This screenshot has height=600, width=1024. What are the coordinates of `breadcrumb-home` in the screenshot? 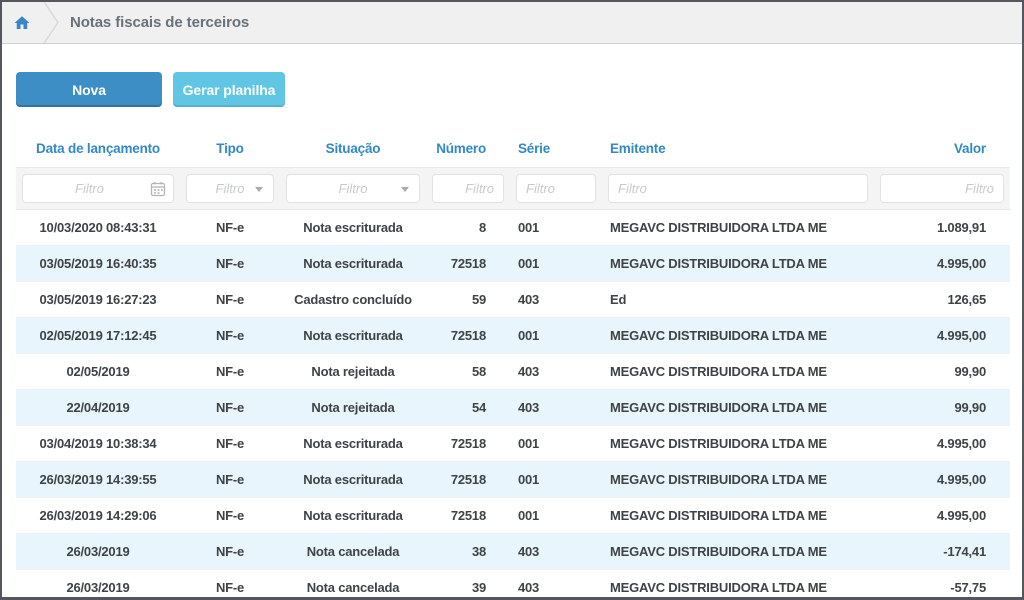 It's located at (22, 22).